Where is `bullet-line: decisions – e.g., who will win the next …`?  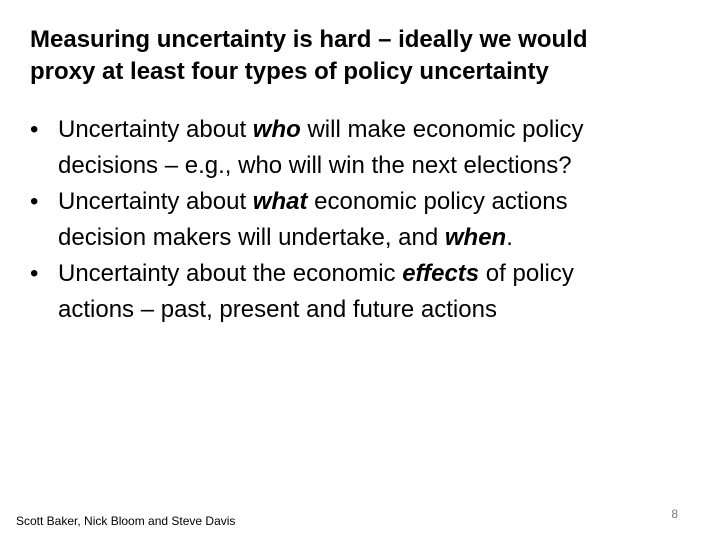
bullet-line: decisions – e.g., who will win the next … is located at coordinates (315, 165).